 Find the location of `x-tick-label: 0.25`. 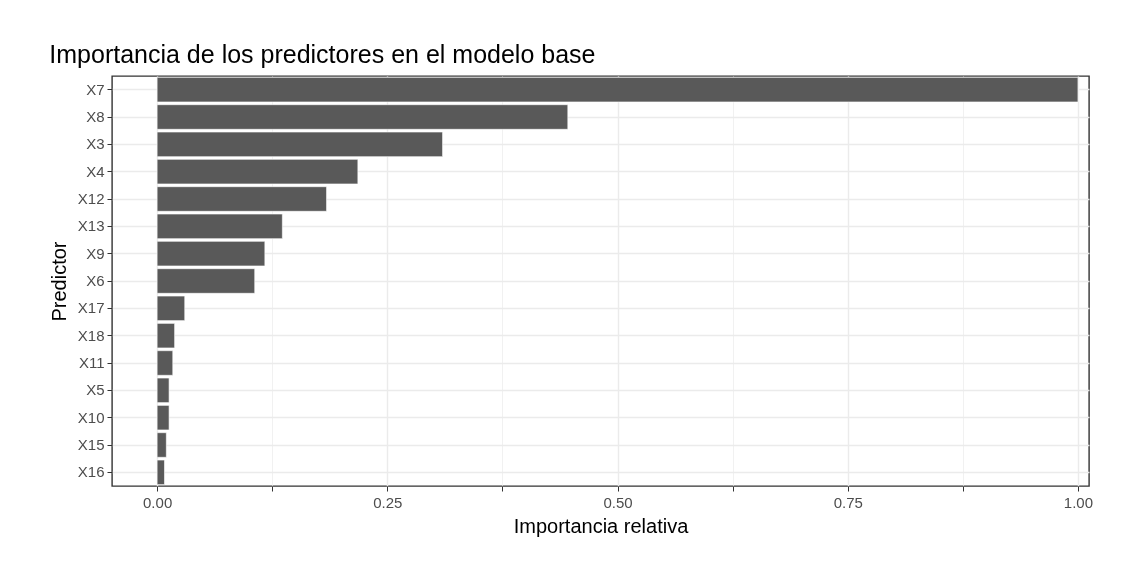

x-tick-label: 0.25 is located at coordinates (388, 502).